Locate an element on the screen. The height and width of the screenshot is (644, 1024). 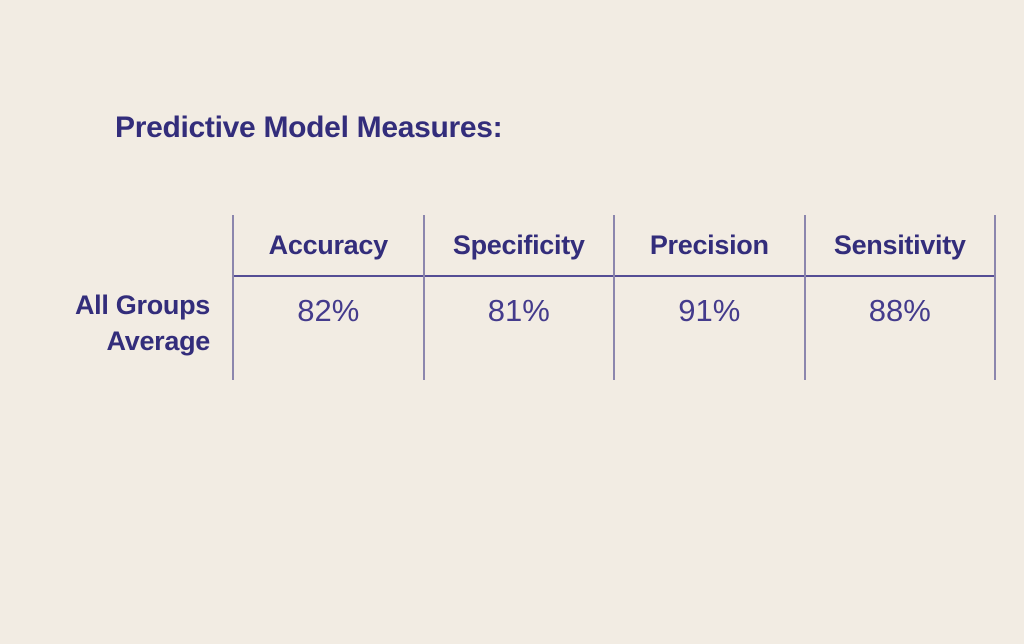
table-cell-specificity: 81% is located at coordinates (518, 310).